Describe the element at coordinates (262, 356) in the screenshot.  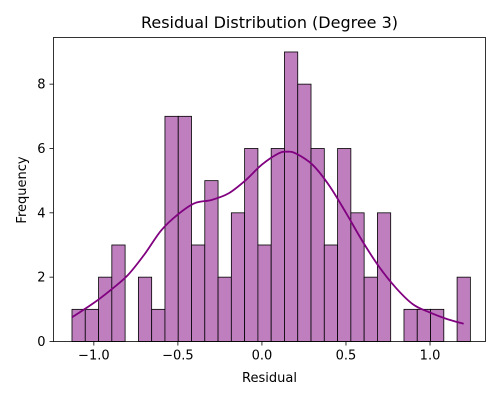
I see `x-tick-label: 0.0` at that location.